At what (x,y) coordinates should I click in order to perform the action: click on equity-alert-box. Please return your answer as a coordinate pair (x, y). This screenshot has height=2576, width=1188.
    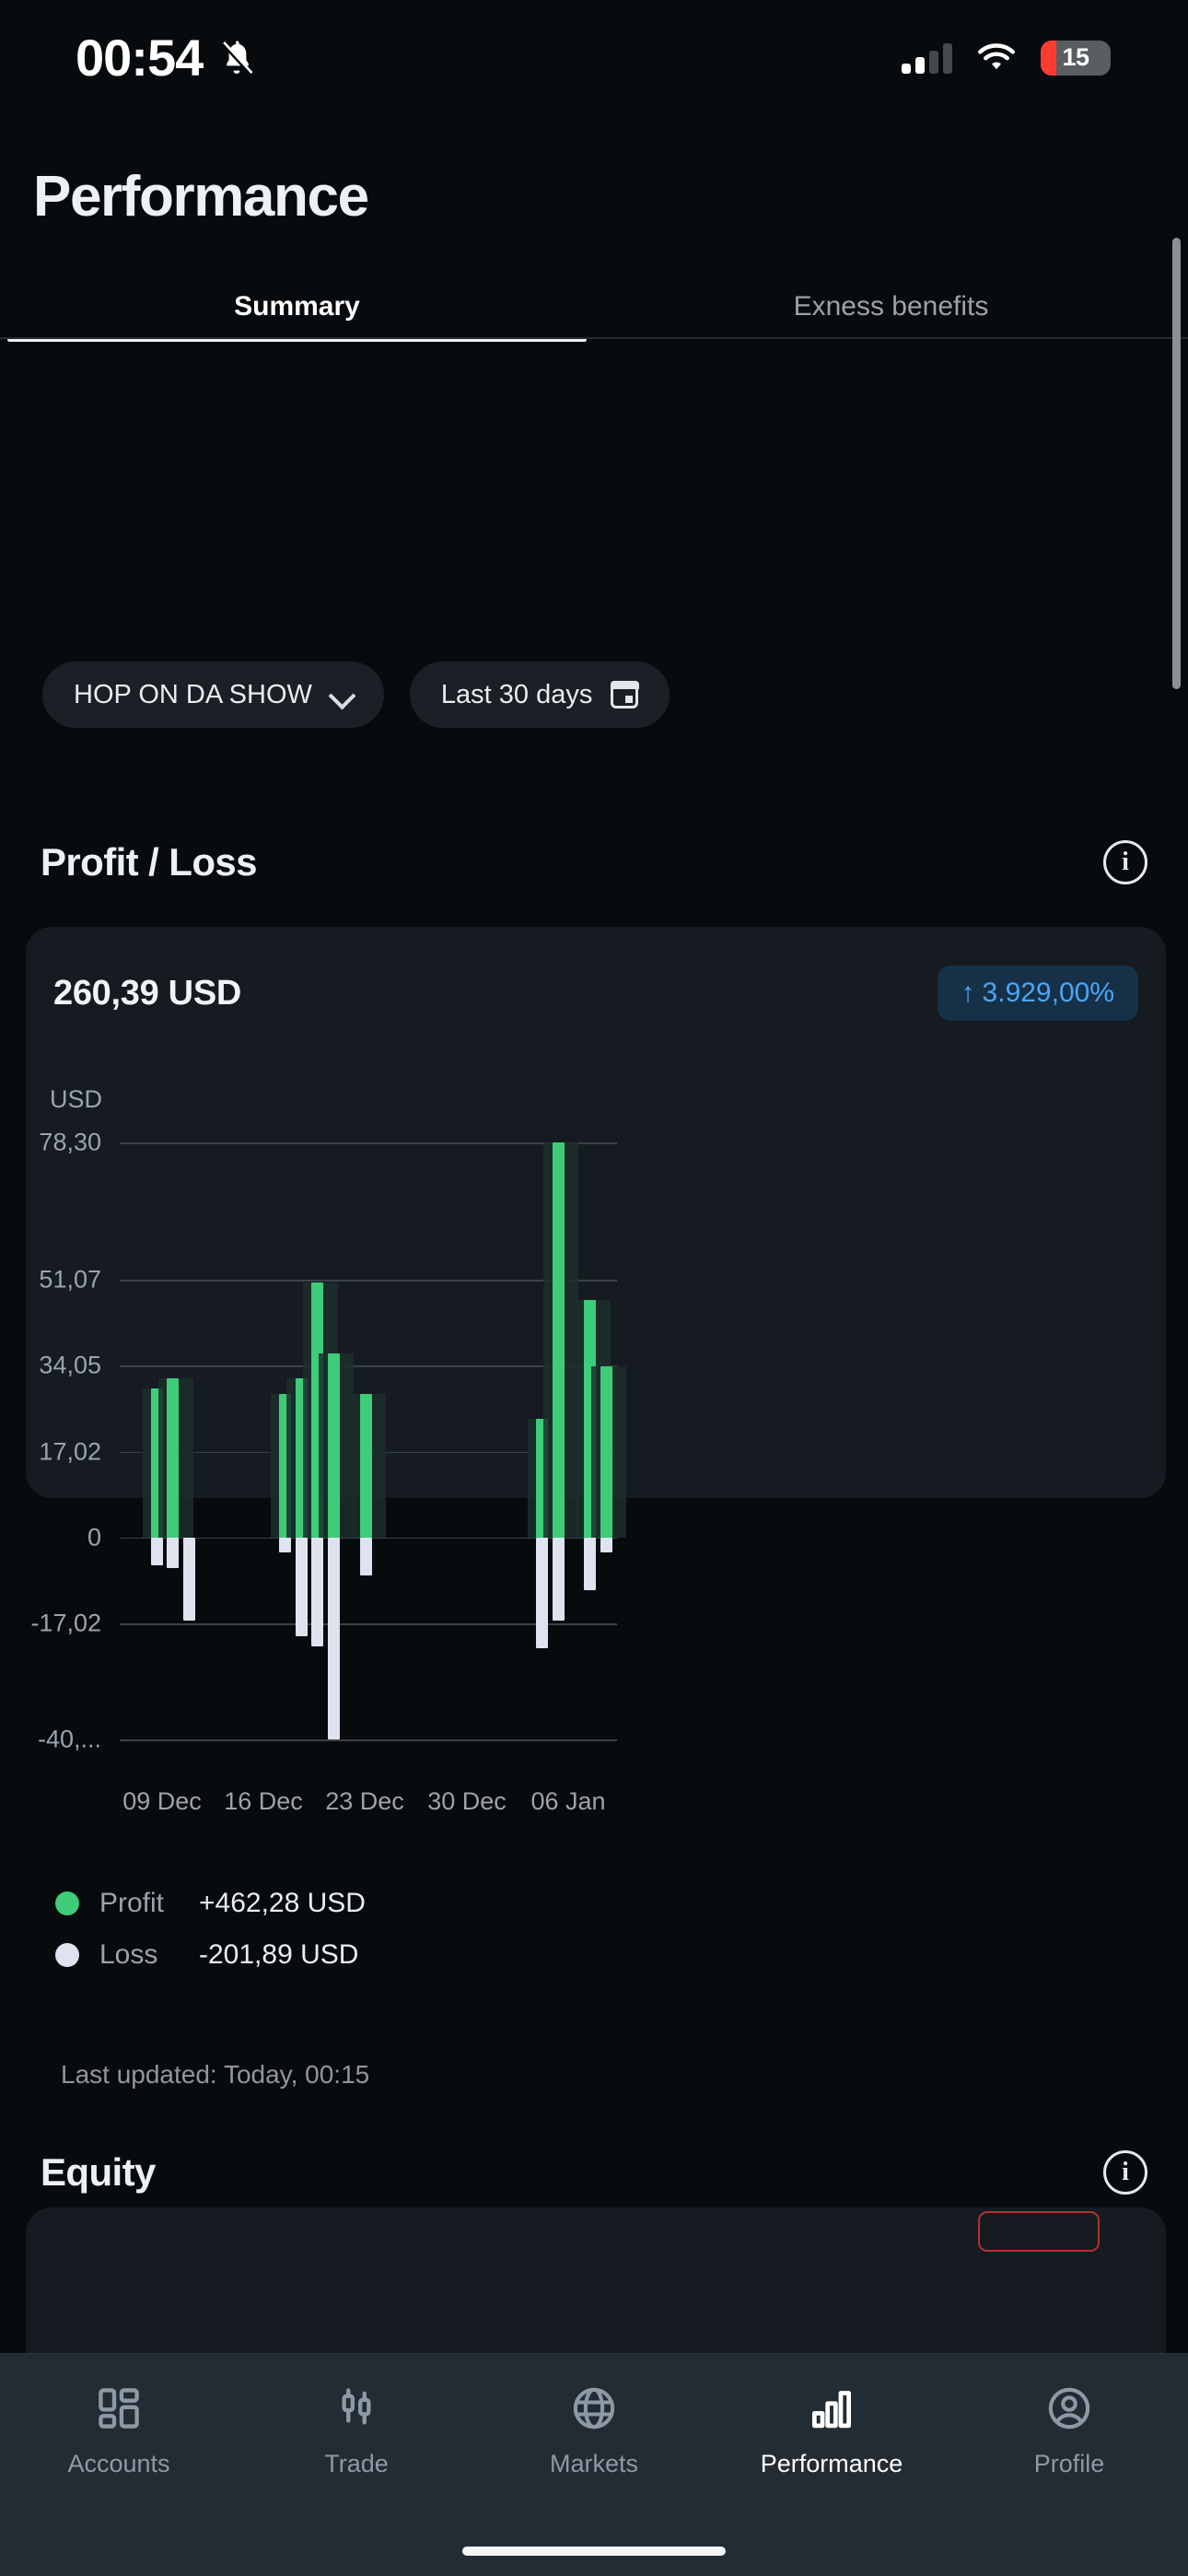
    Looking at the image, I should click on (1039, 2231).